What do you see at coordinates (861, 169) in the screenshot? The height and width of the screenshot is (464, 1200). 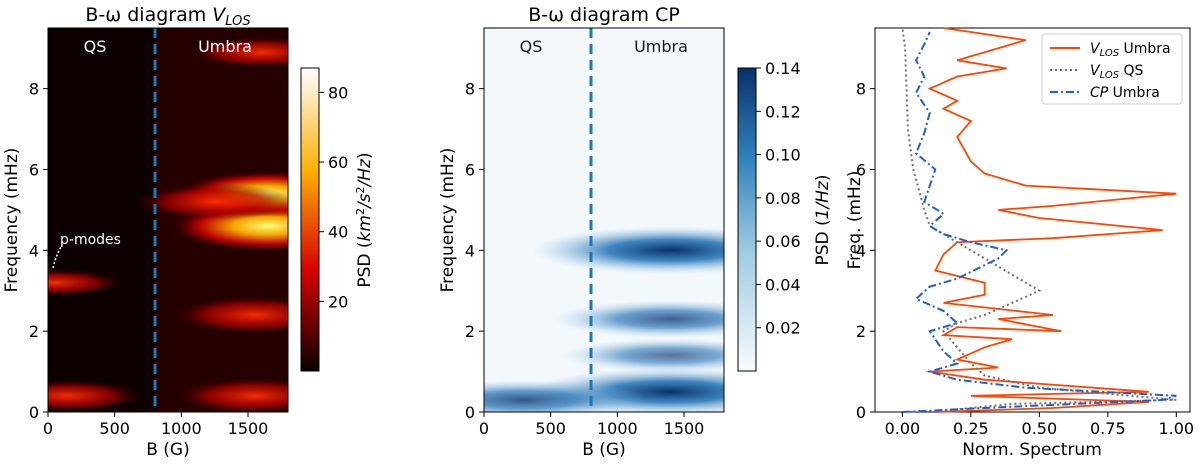 I see `spectrum-ytick-label: 6` at bounding box center [861, 169].